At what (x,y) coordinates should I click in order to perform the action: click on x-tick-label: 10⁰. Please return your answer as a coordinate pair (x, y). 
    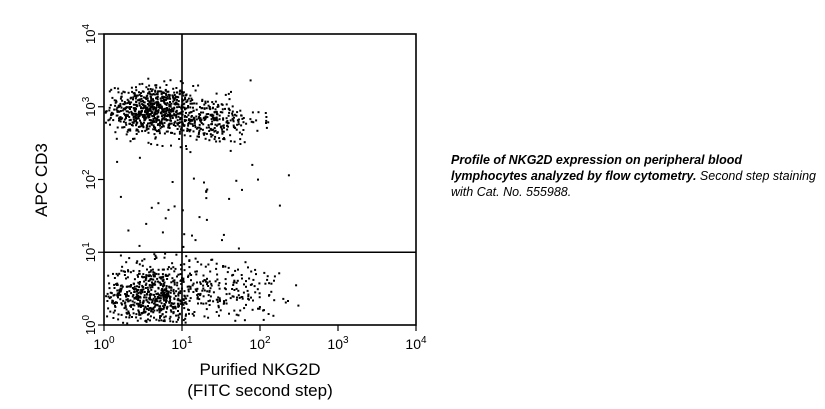
    Looking at the image, I should click on (104, 343).